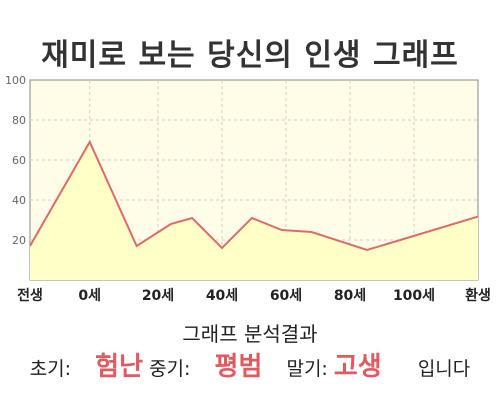 The image size is (500, 400). I want to click on x-axis-ticks: 전생 0세 20세 40세 60세 80세 100세 환생, so click(254, 295).